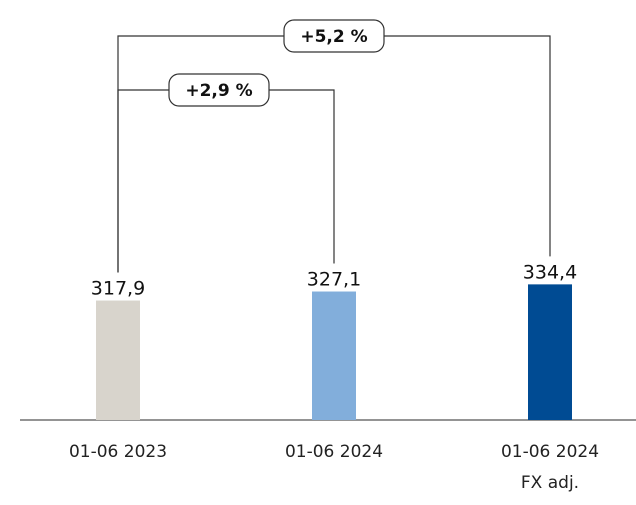 The height and width of the screenshot is (505, 636). What do you see at coordinates (550, 452) in the screenshot?
I see `category-label-3: 01-06 2024` at bounding box center [550, 452].